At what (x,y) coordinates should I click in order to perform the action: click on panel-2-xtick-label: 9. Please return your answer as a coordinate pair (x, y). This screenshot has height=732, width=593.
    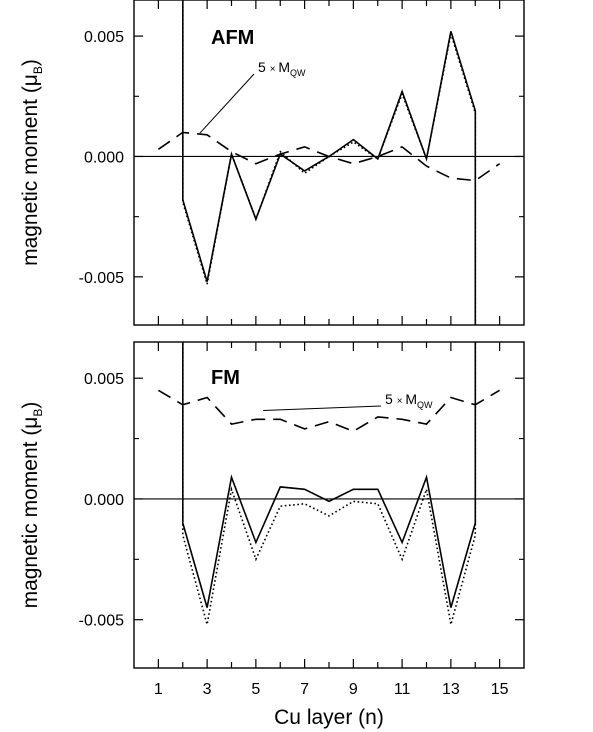
    Looking at the image, I should click on (353, 689).